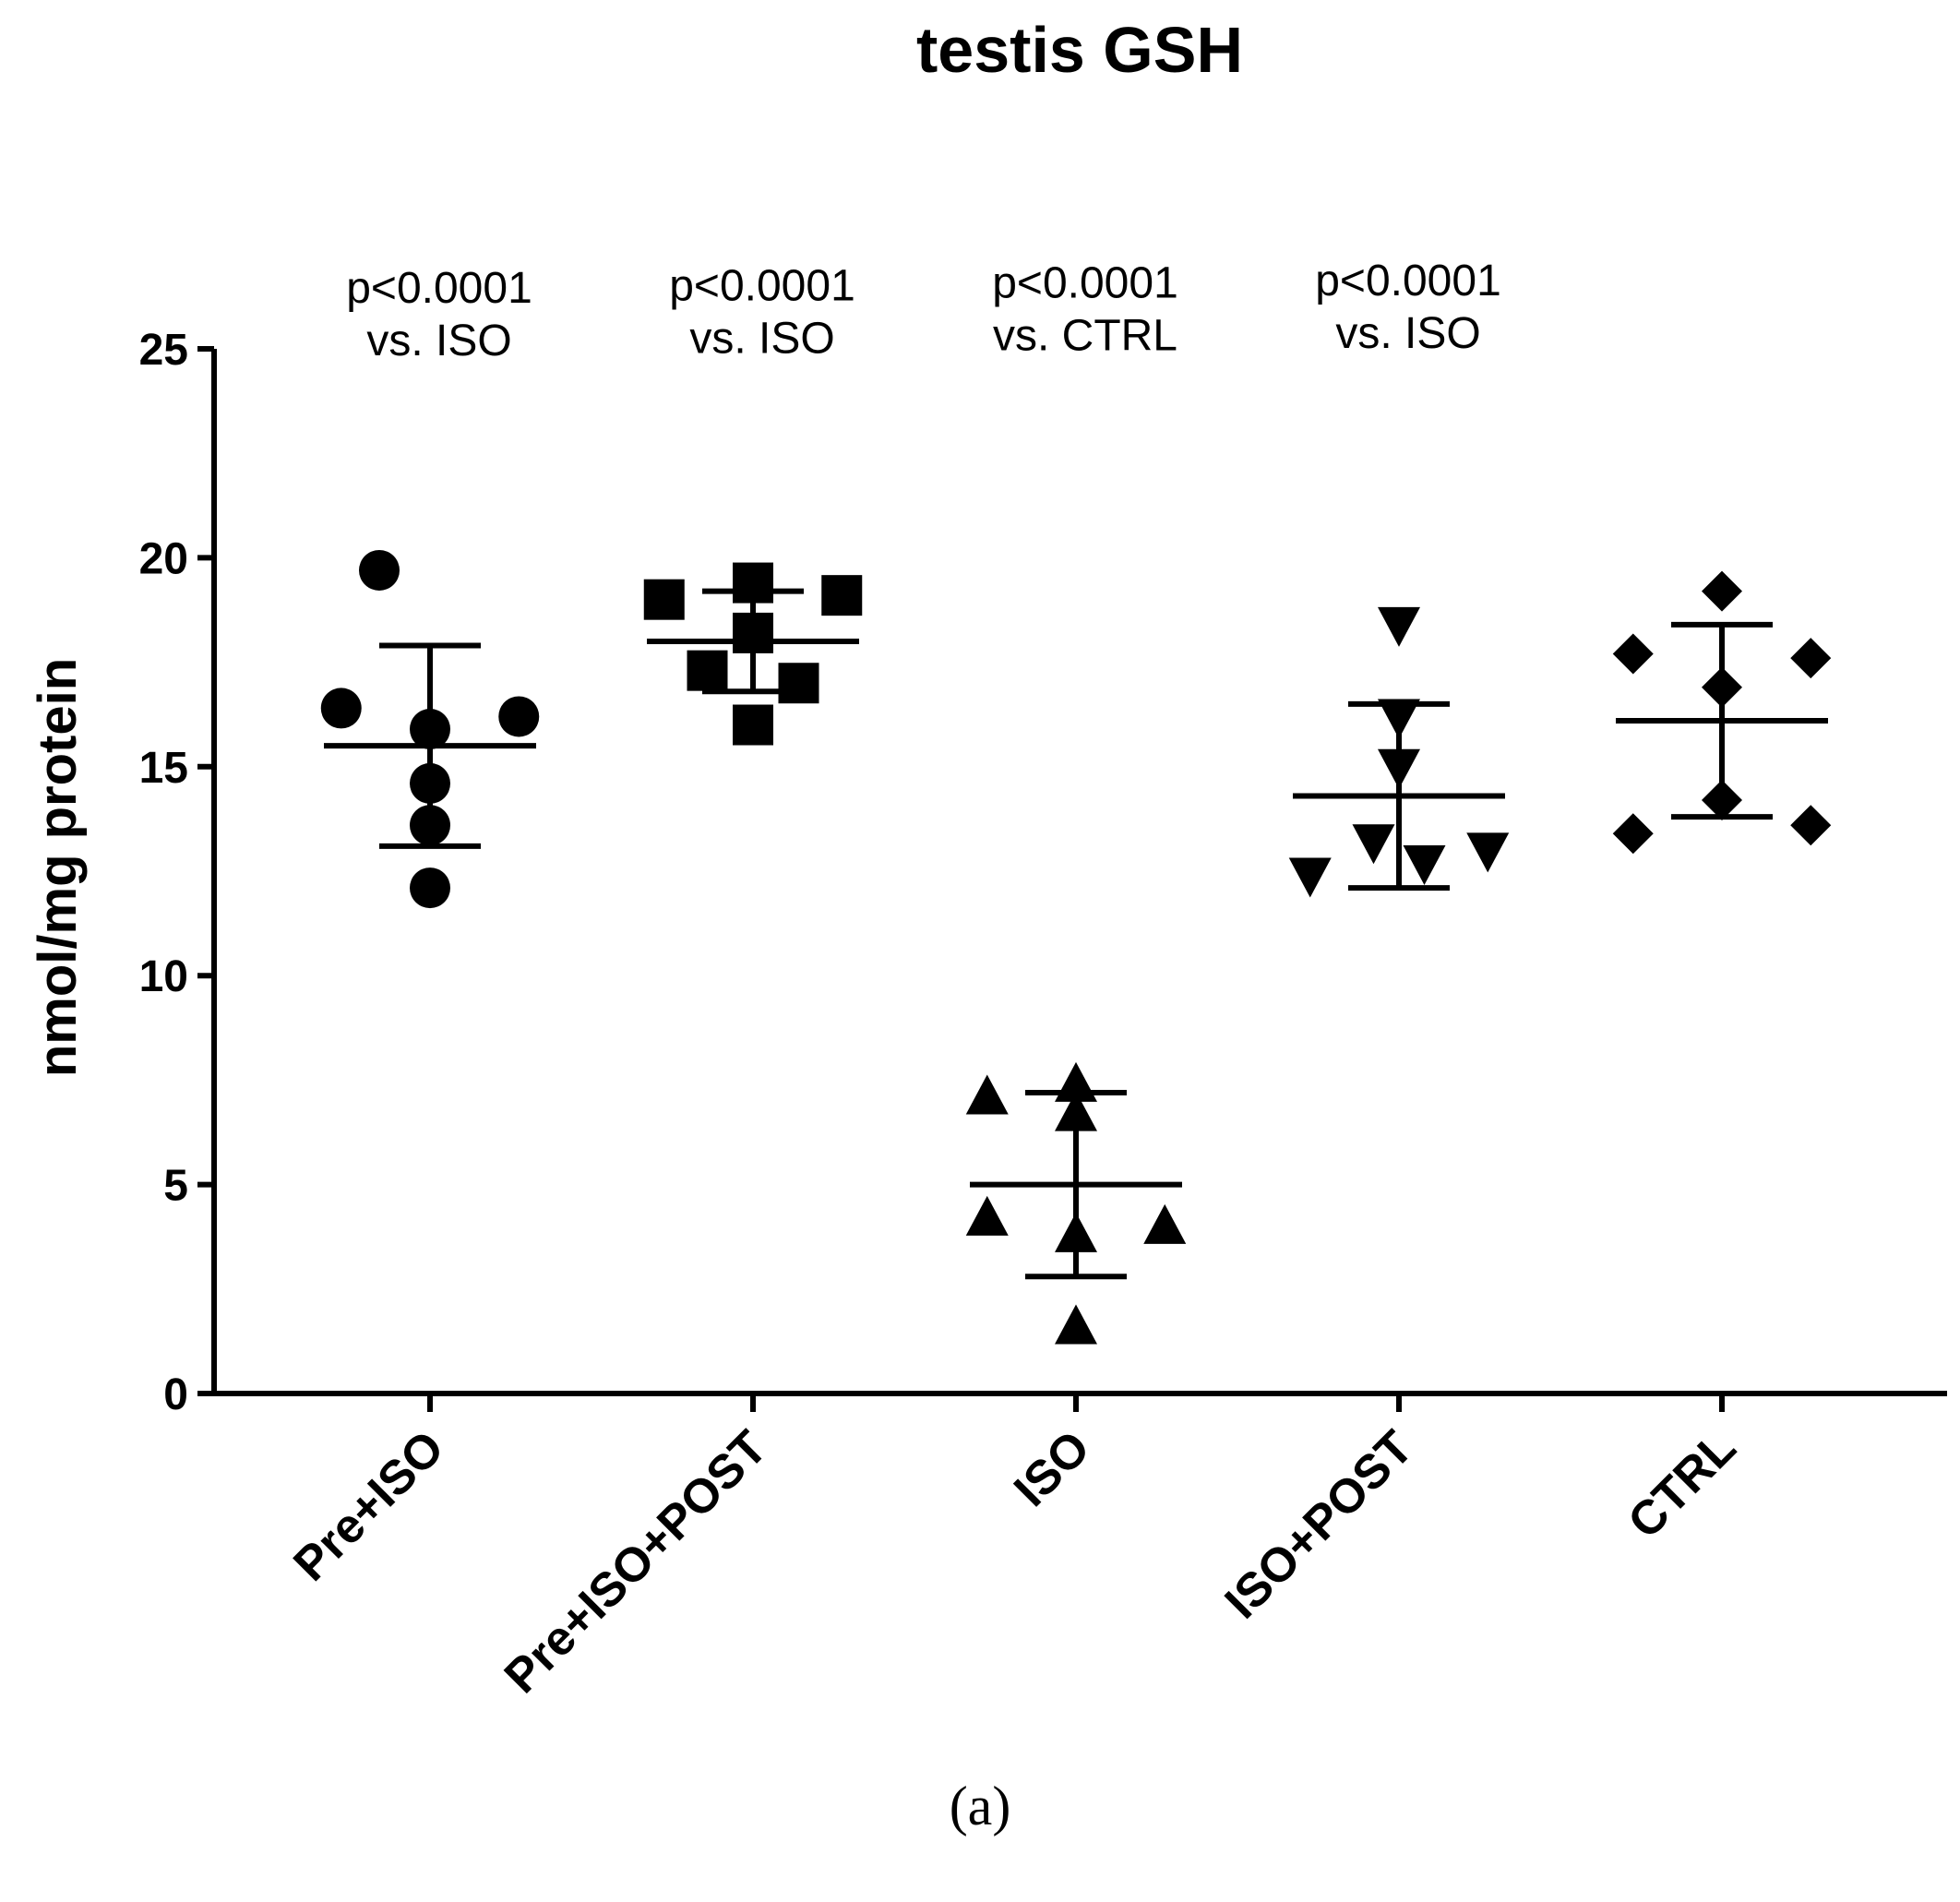  Describe the element at coordinates (1682, 1484) in the screenshot. I see `x-tick-label: CTRL` at that location.